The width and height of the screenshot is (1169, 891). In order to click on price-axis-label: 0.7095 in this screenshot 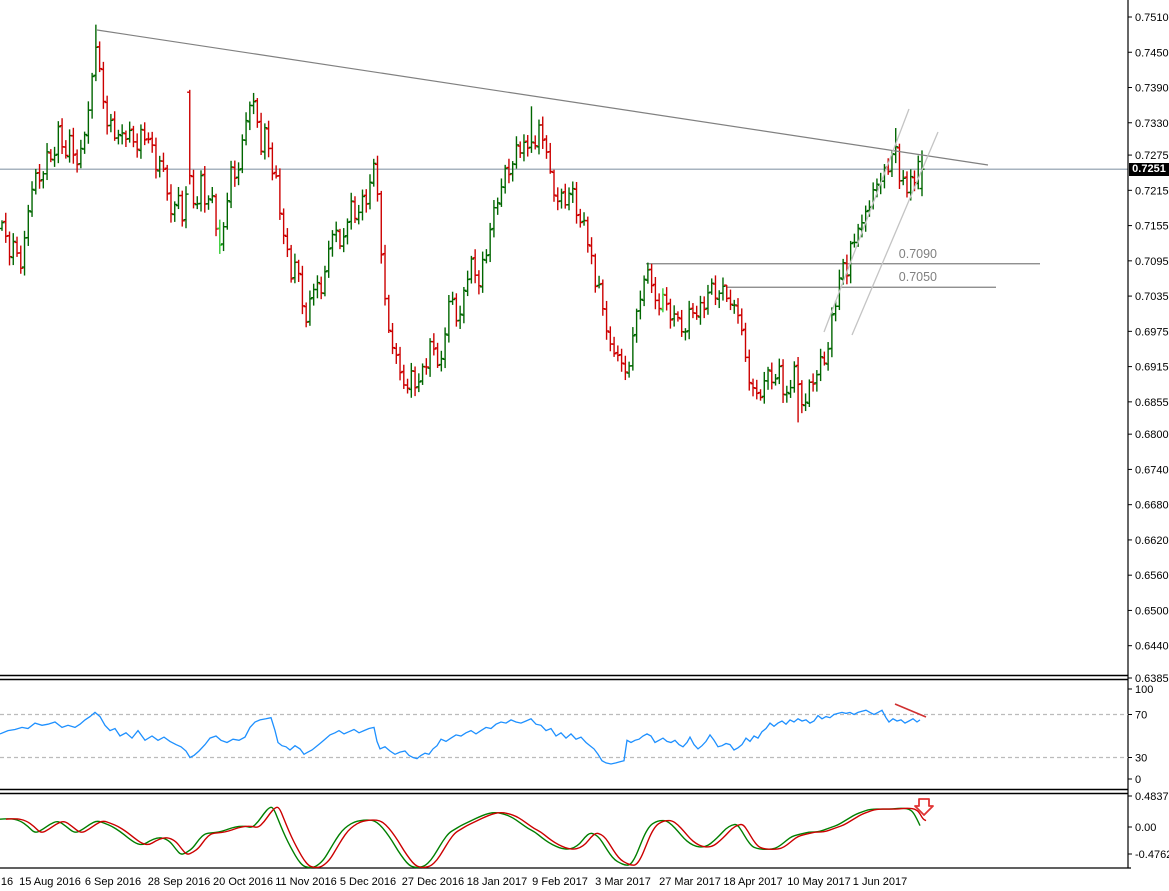, I will do `click(1152, 262)`.